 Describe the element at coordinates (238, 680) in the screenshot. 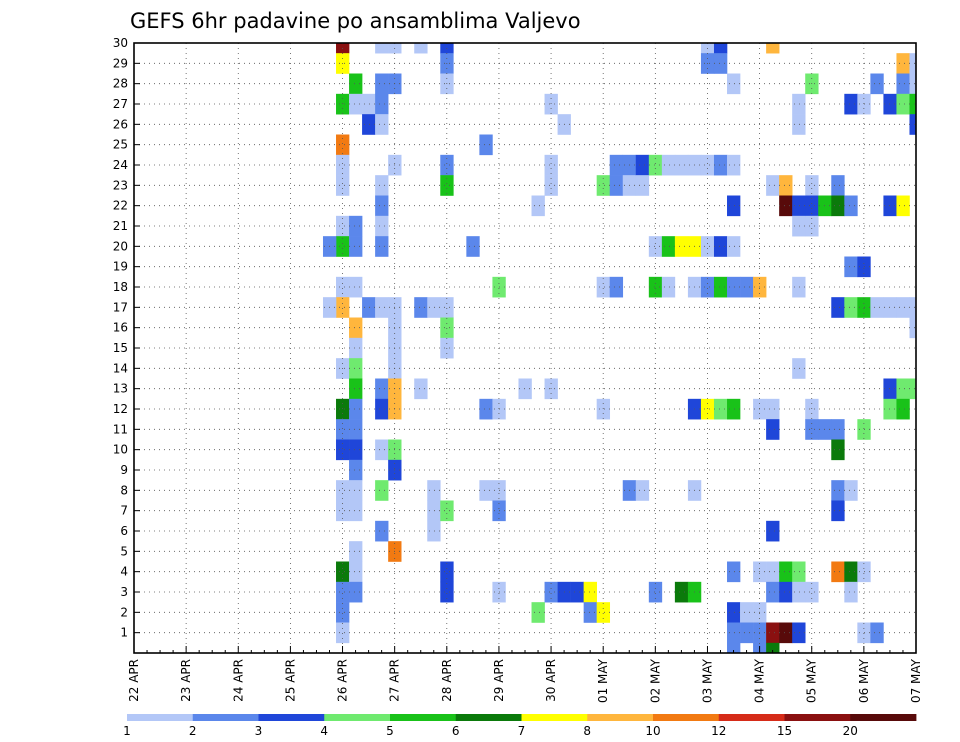

I see `x-tick-label: 24 APR` at that location.